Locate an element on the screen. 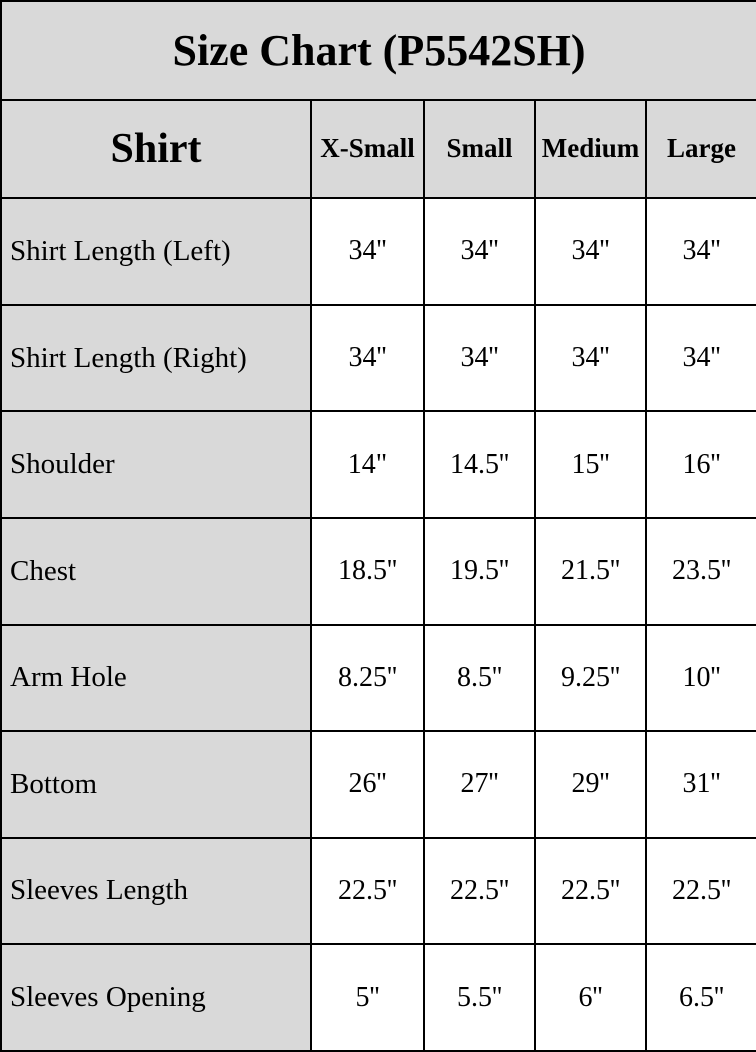 The height and width of the screenshot is (1052, 756). cell-value: 8.5'' is located at coordinates (479, 678).